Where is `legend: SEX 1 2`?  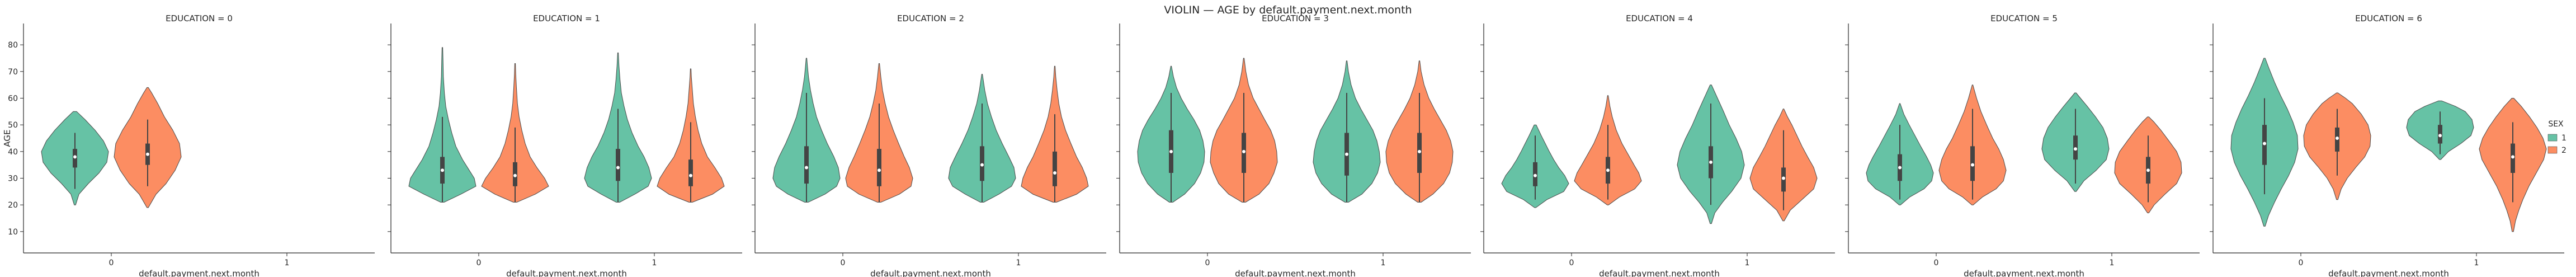 legend: SEX 1 2 is located at coordinates (2556, 138).